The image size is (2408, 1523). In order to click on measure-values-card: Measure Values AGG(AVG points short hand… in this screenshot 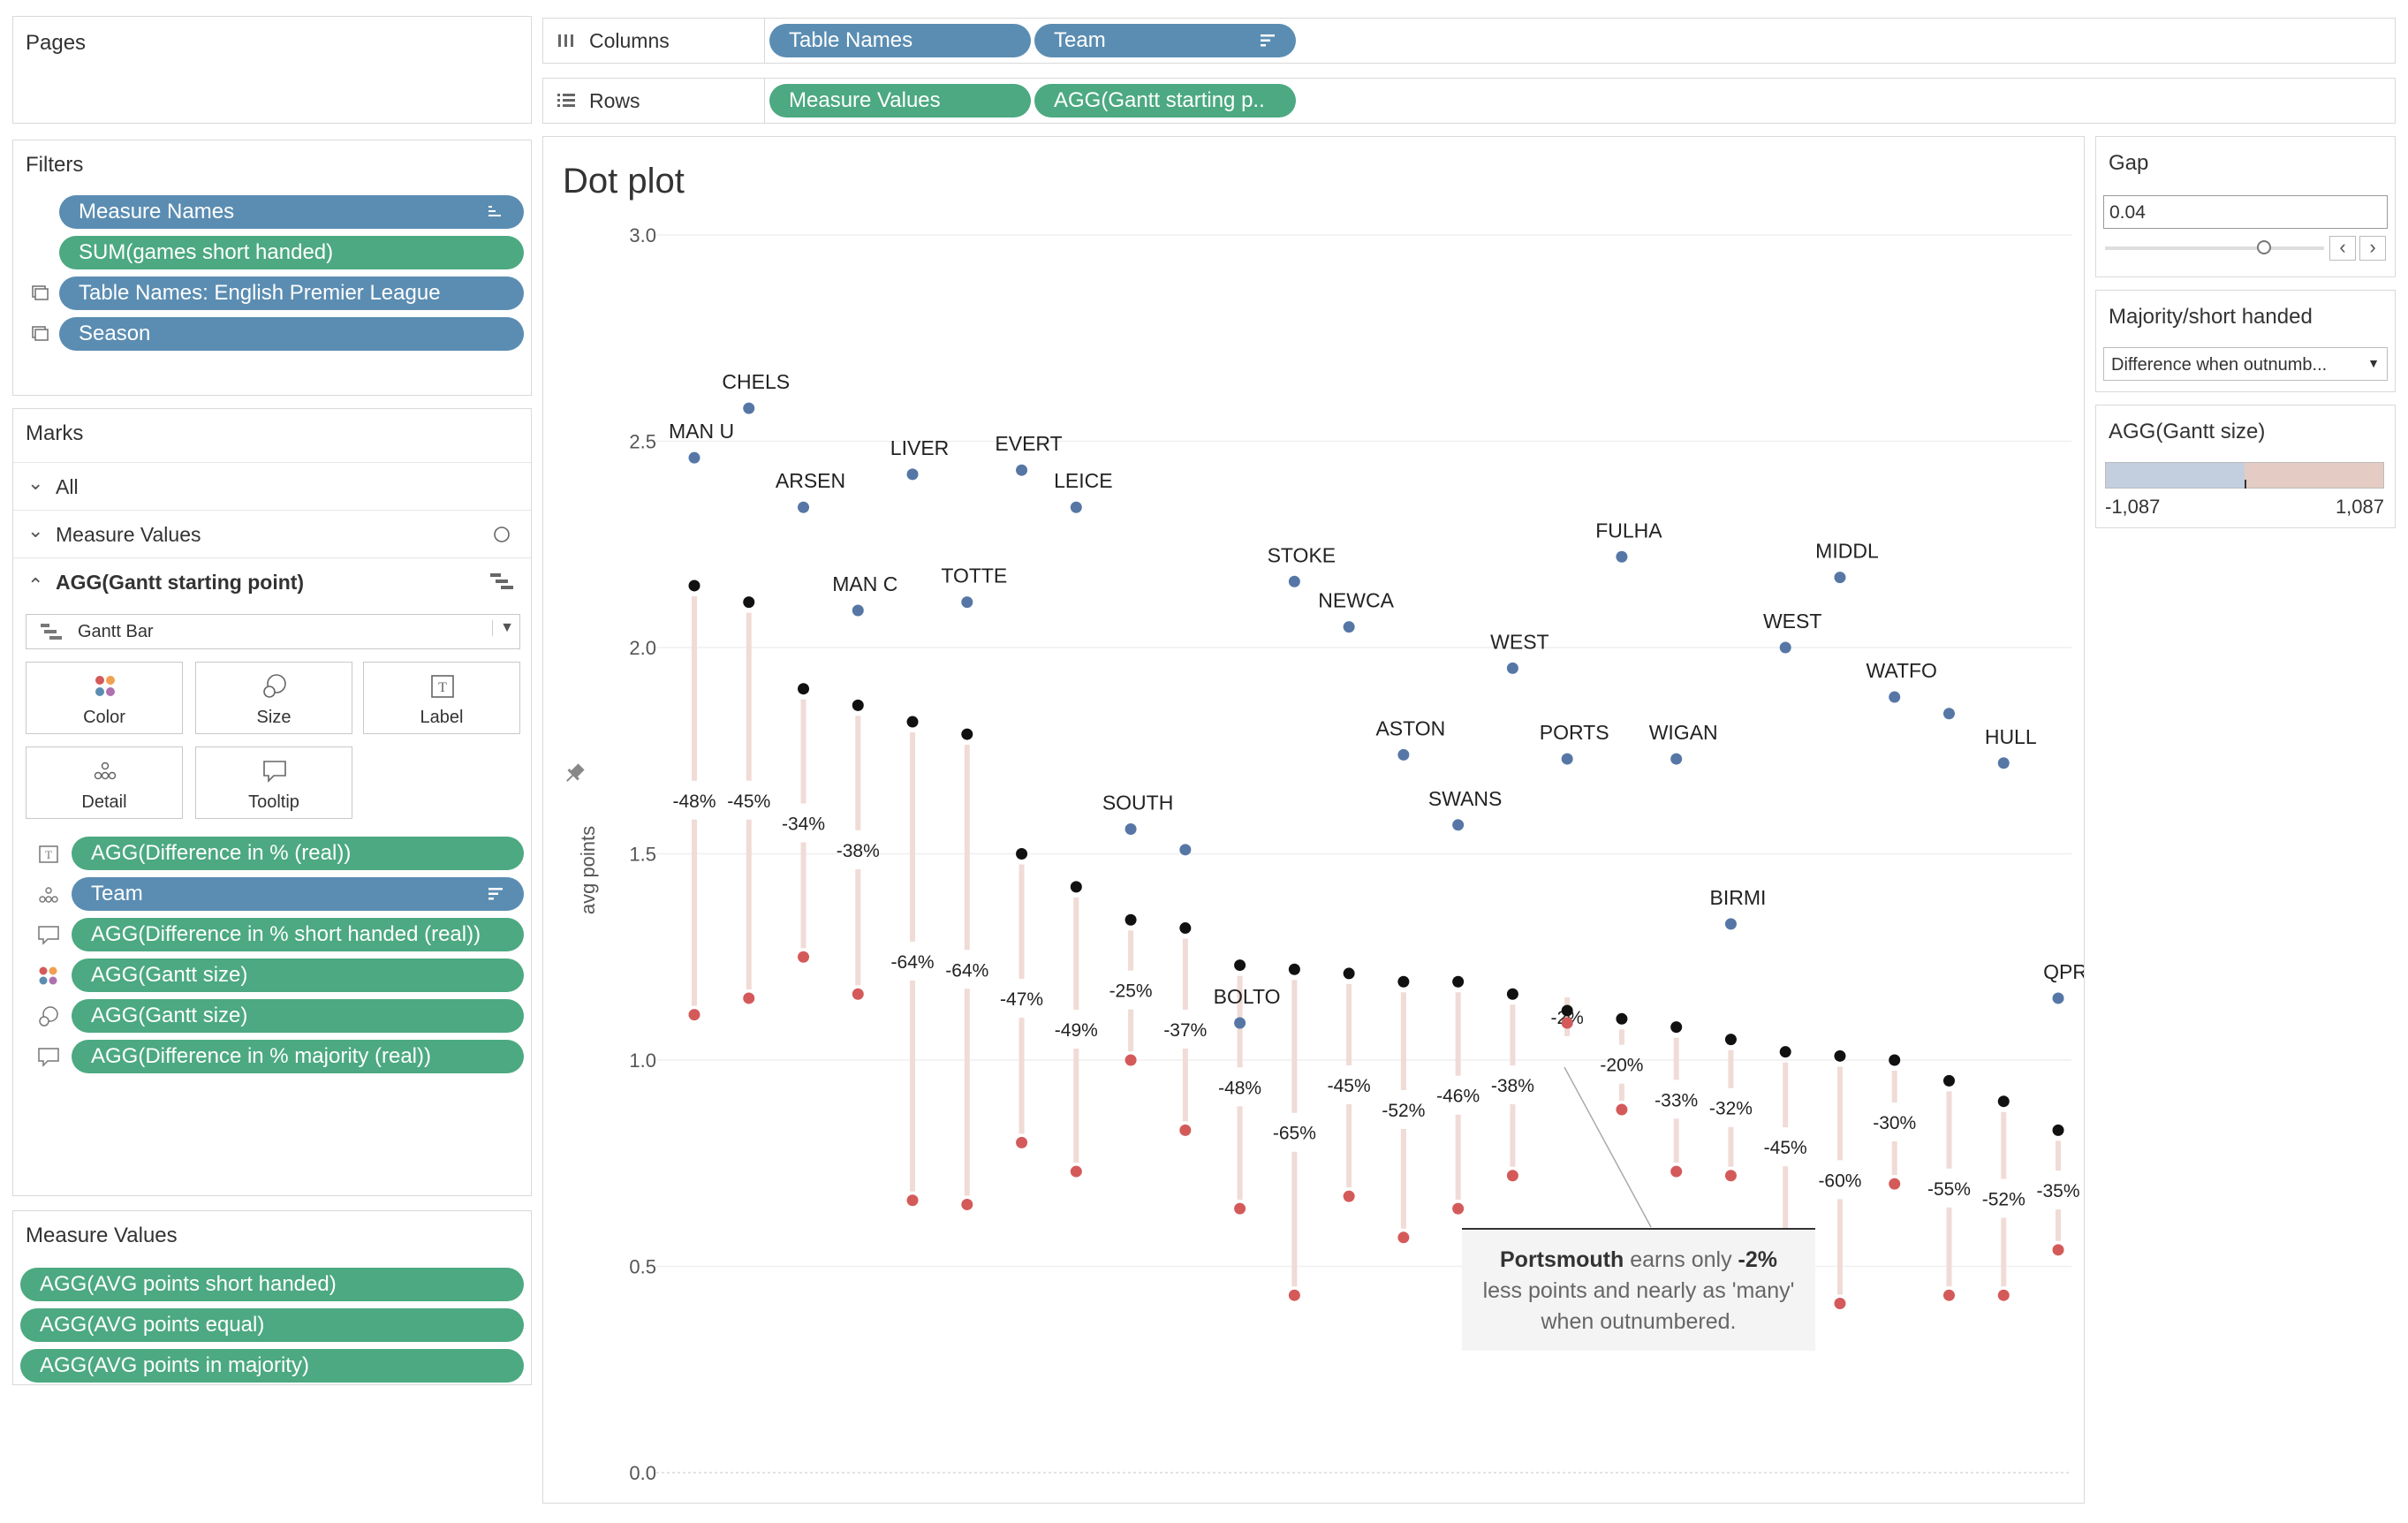, I will do `click(272, 1297)`.